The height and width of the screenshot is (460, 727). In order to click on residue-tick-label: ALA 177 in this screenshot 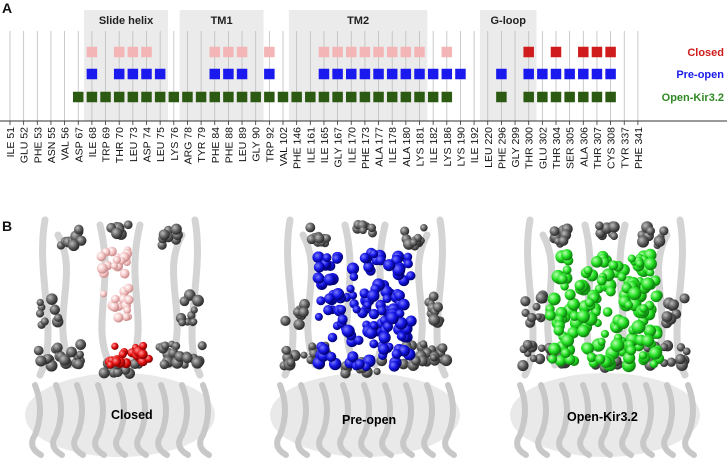, I will do `click(380, 147)`.